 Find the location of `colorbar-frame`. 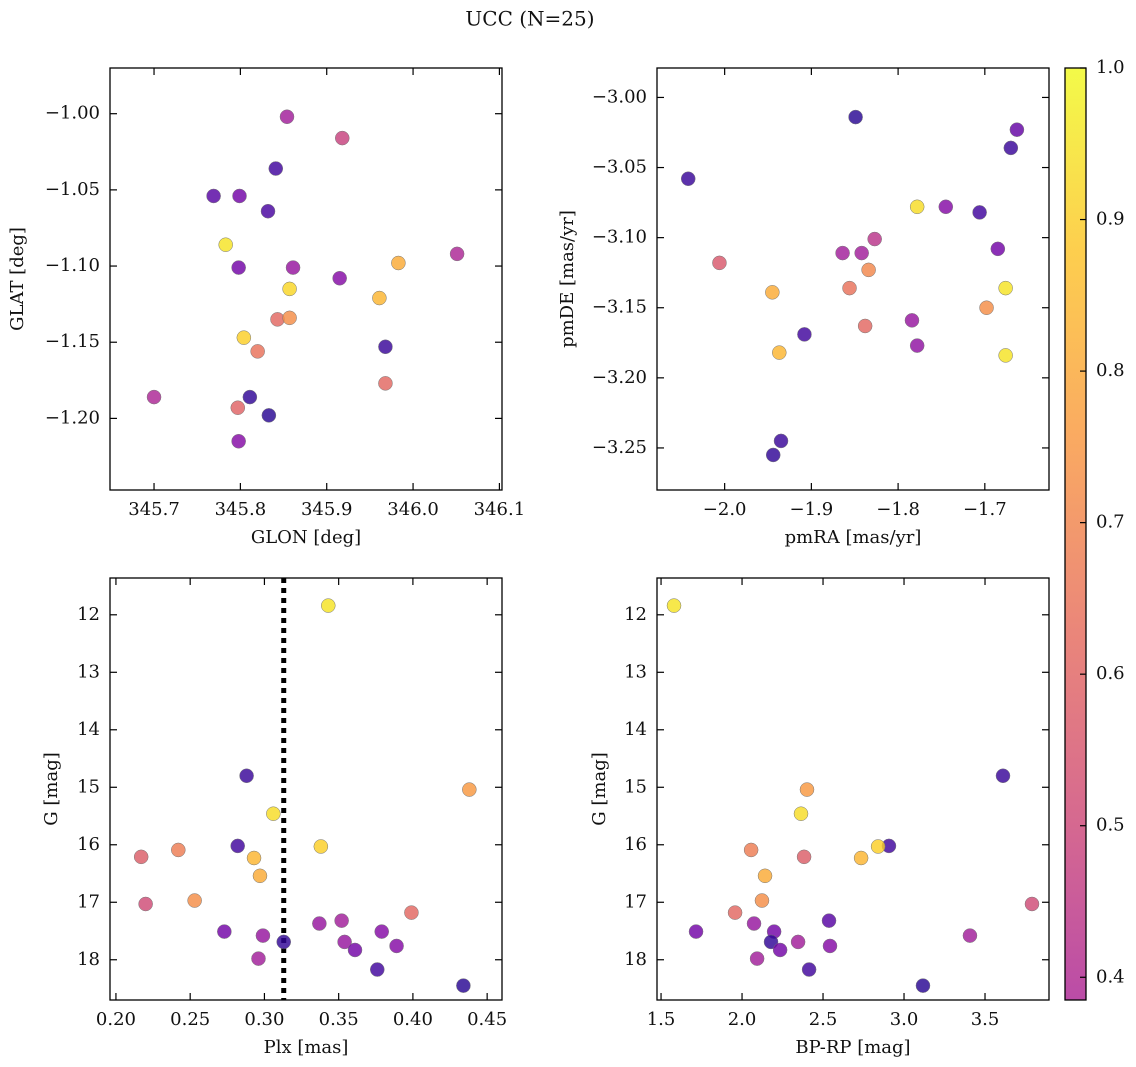

colorbar-frame is located at coordinates (1075, 534).